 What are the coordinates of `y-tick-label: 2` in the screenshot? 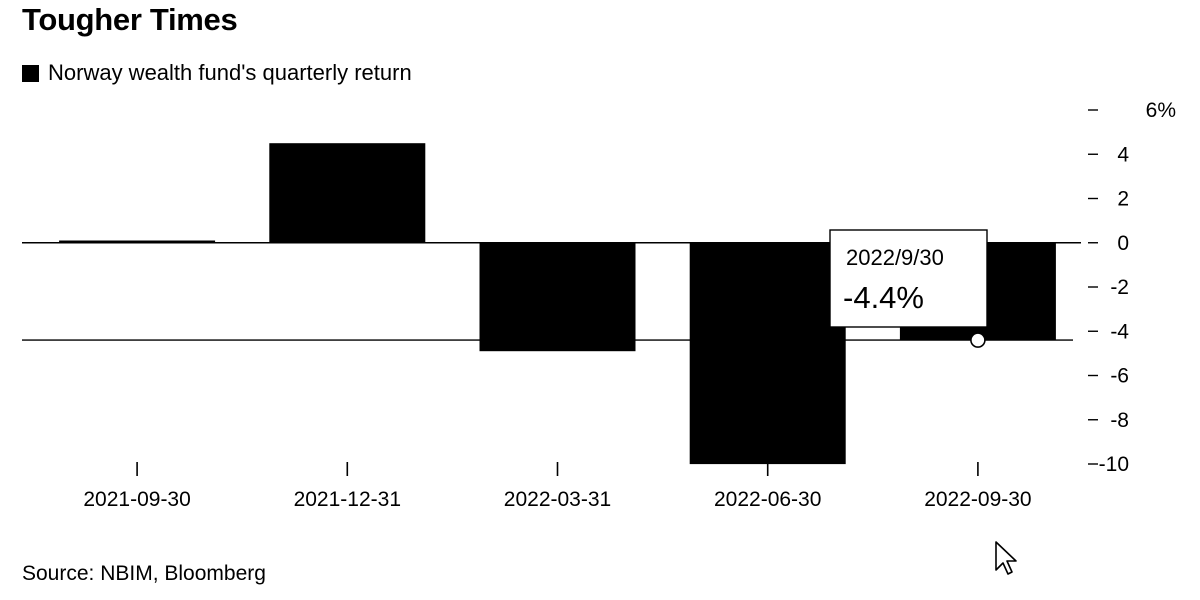 It's located at (1123, 199).